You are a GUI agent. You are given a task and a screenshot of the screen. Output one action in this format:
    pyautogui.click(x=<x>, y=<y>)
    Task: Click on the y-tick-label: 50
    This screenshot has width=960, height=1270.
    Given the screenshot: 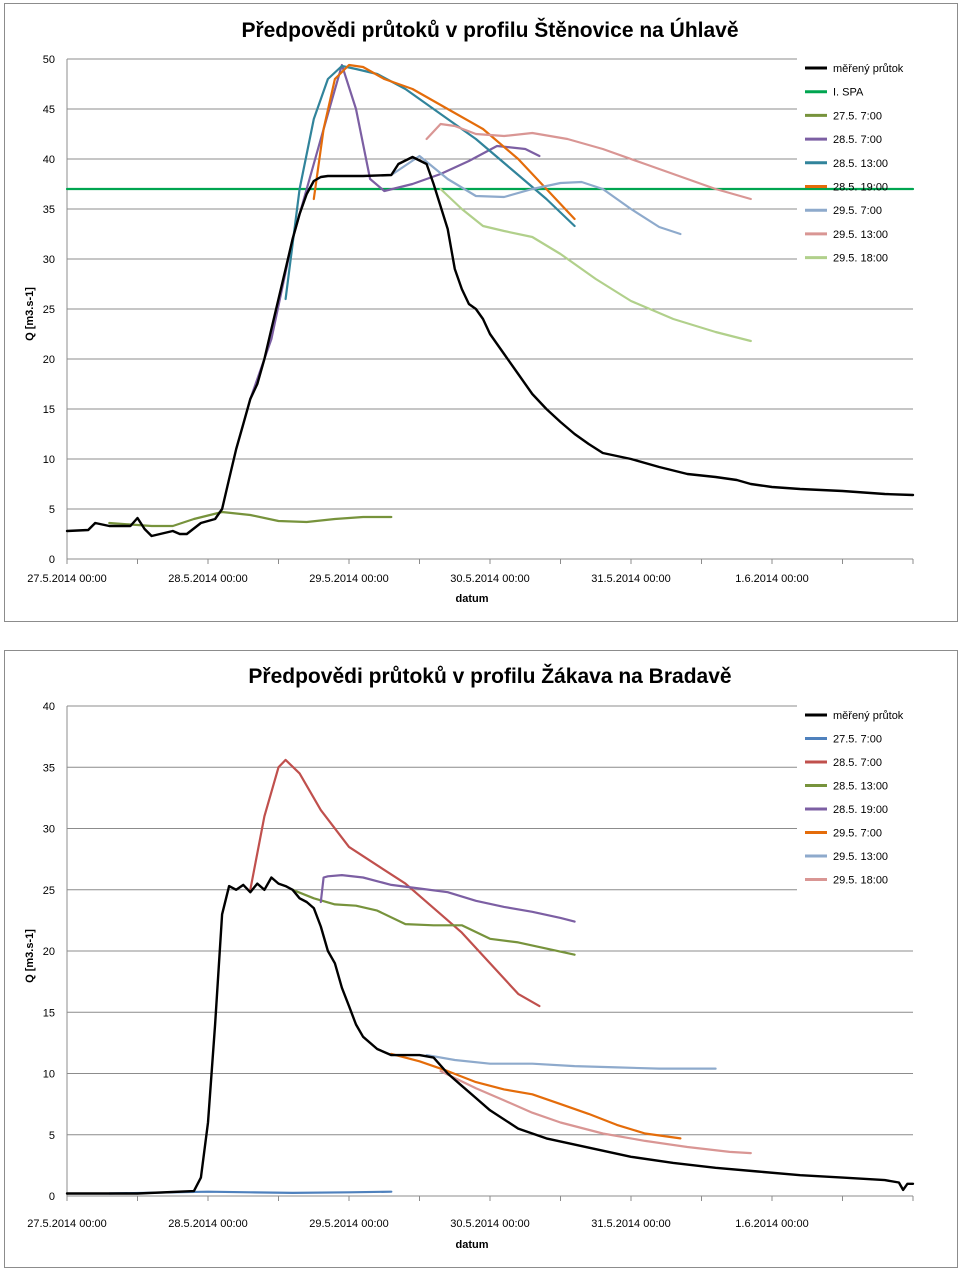 What is the action you would take?
    pyautogui.click(x=49, y=60)
    